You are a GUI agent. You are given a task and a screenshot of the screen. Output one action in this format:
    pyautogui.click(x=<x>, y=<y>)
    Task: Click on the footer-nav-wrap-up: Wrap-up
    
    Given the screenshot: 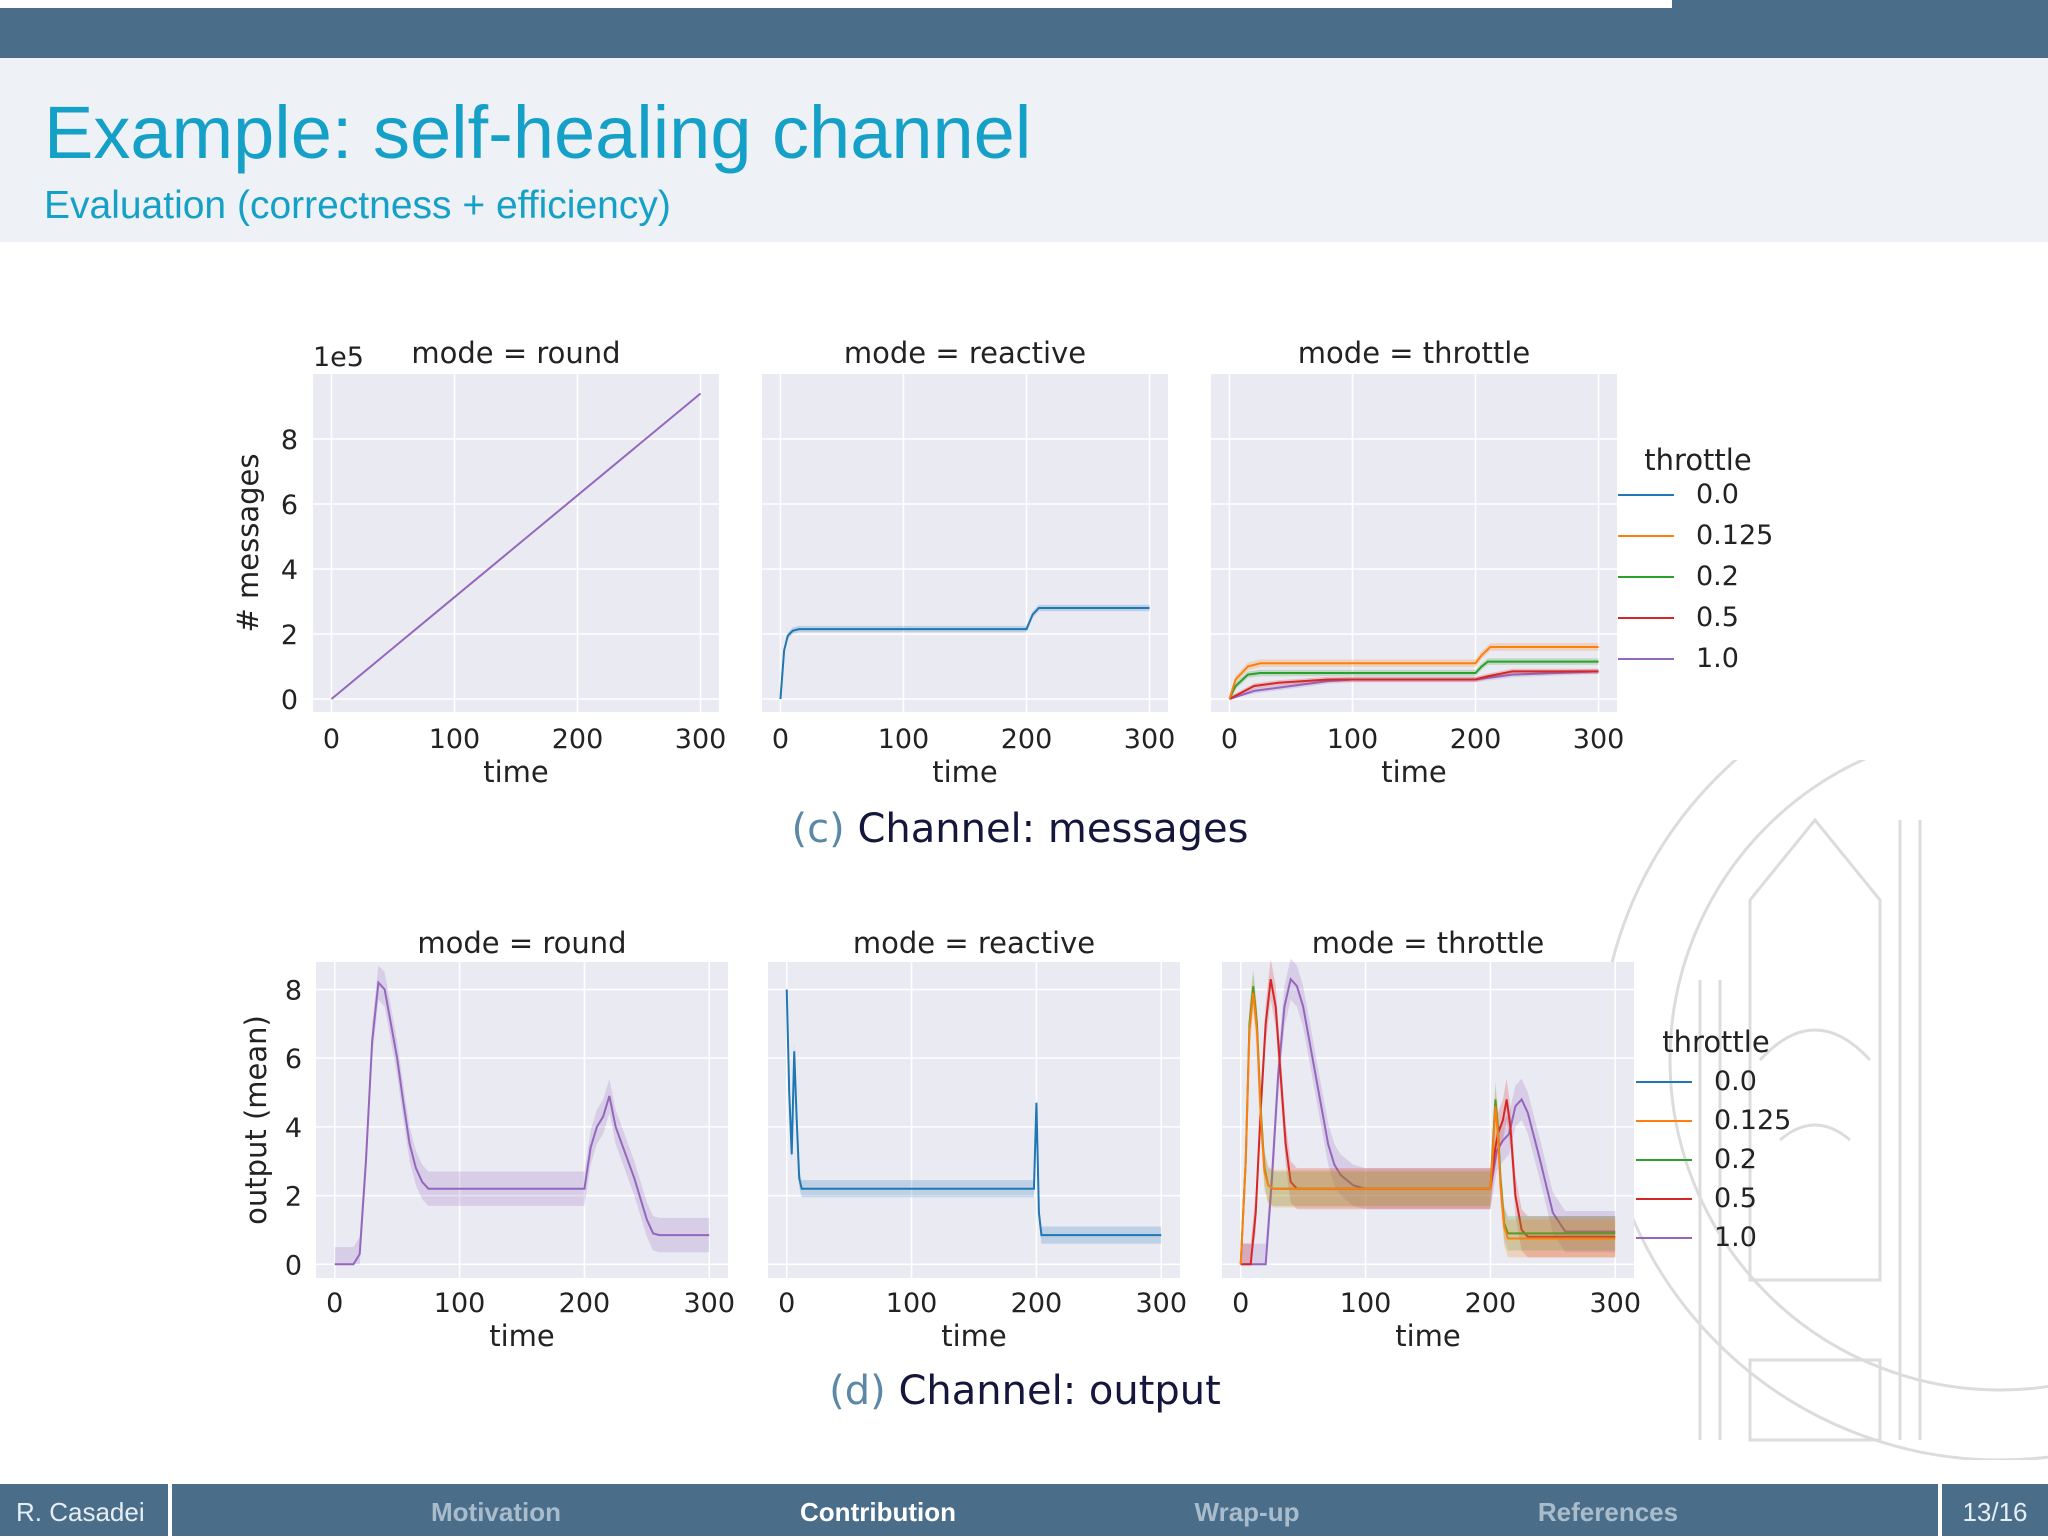 What is the action you would take?
    pyautogui.click(x=1247, y=1512)
    